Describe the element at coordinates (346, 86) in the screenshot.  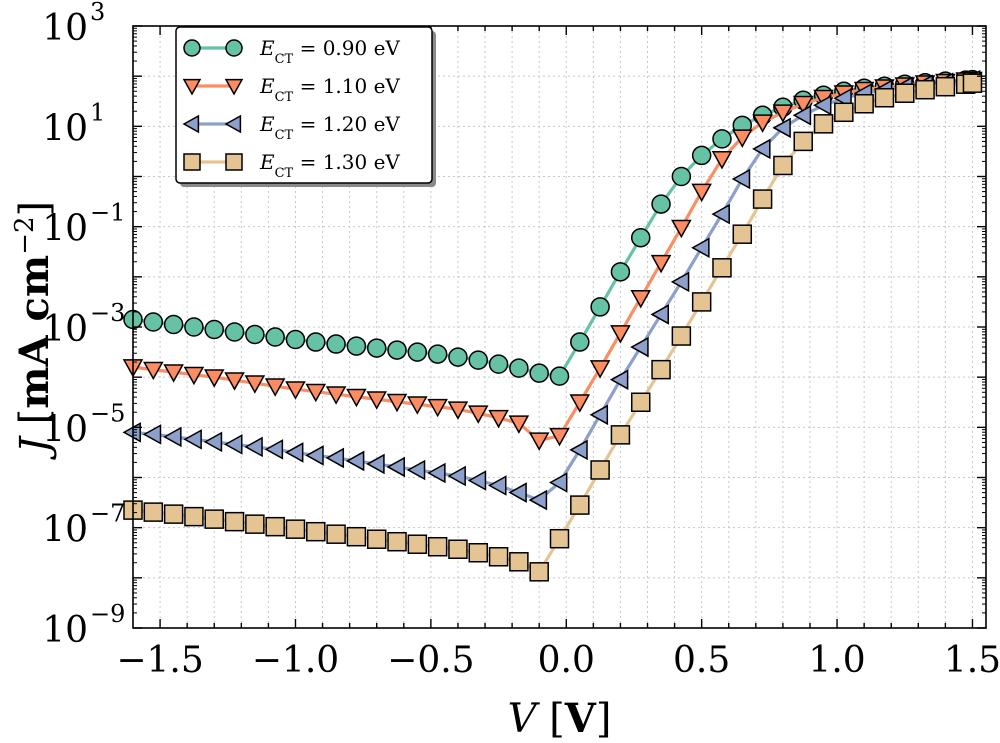
I see `legend-label-value: = 1.10 eV` at that location.